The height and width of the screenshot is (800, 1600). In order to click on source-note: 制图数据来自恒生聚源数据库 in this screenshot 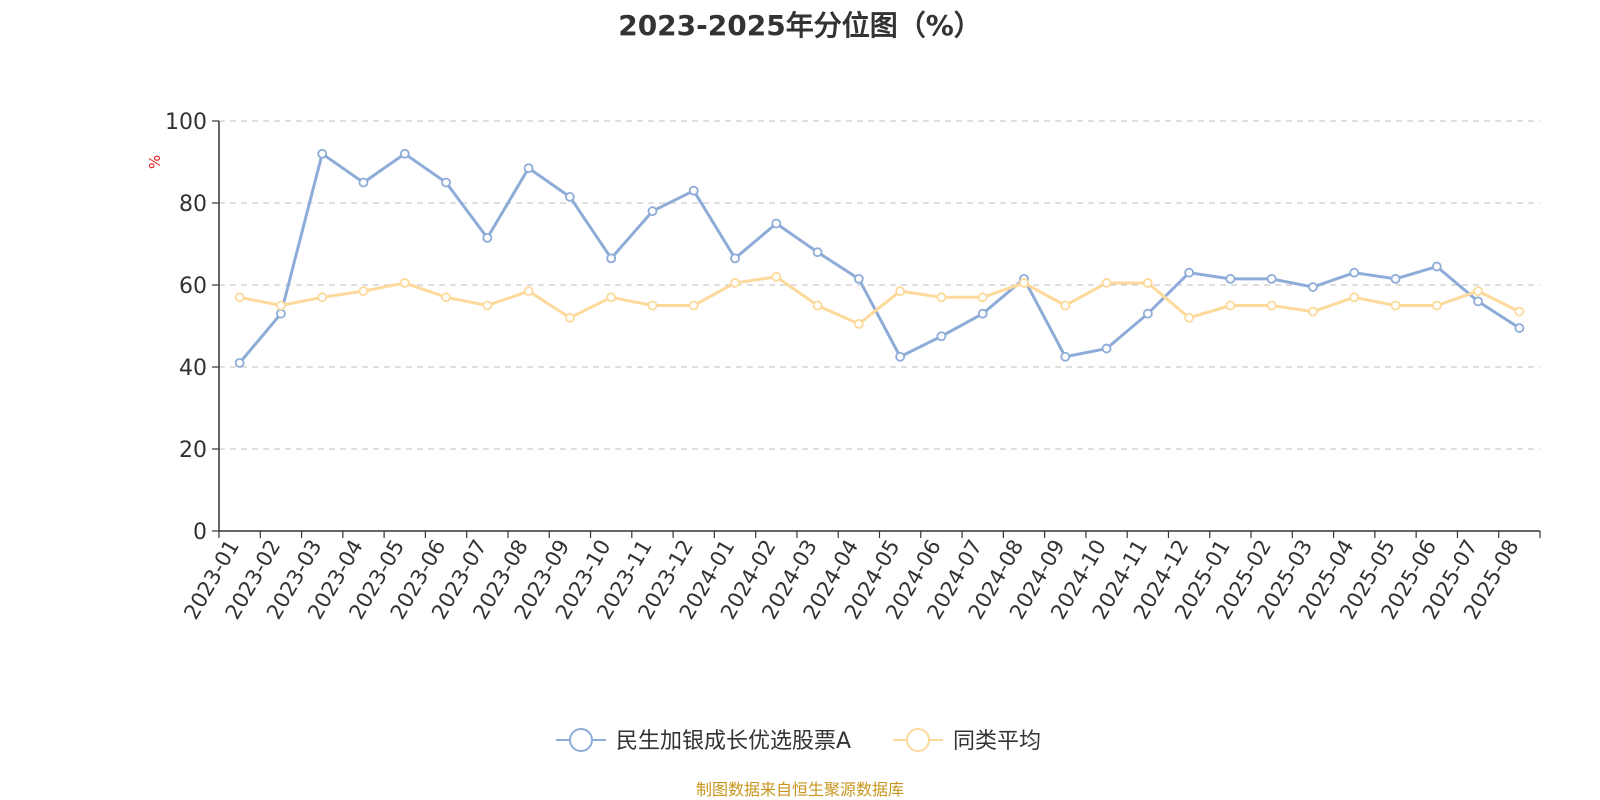, I will do `click(799, 789)`.